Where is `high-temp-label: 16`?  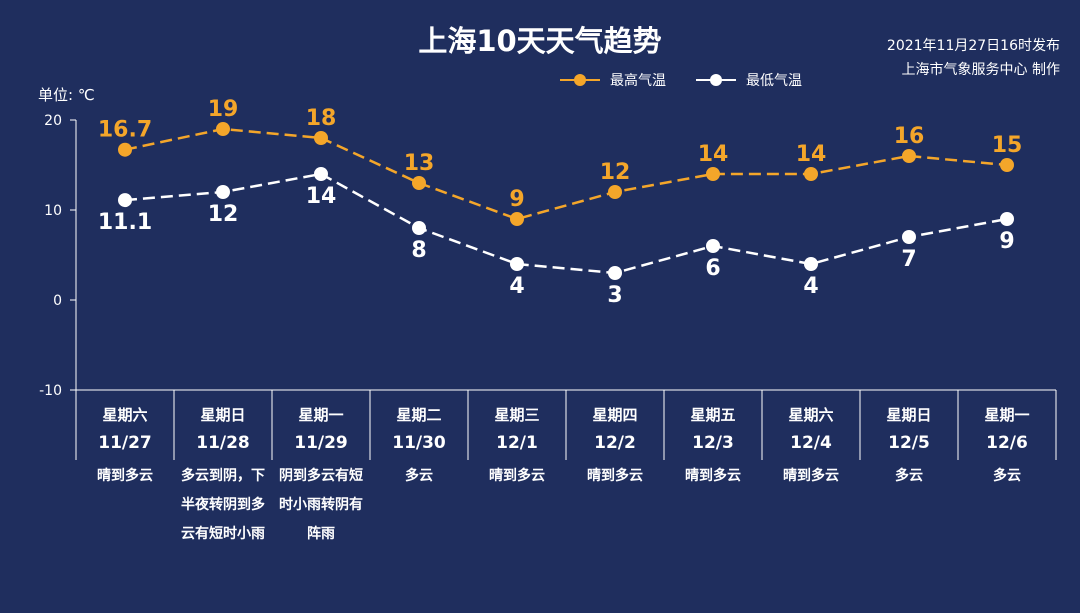 high-temp-label: 16 is located at coordinates (909, 136).